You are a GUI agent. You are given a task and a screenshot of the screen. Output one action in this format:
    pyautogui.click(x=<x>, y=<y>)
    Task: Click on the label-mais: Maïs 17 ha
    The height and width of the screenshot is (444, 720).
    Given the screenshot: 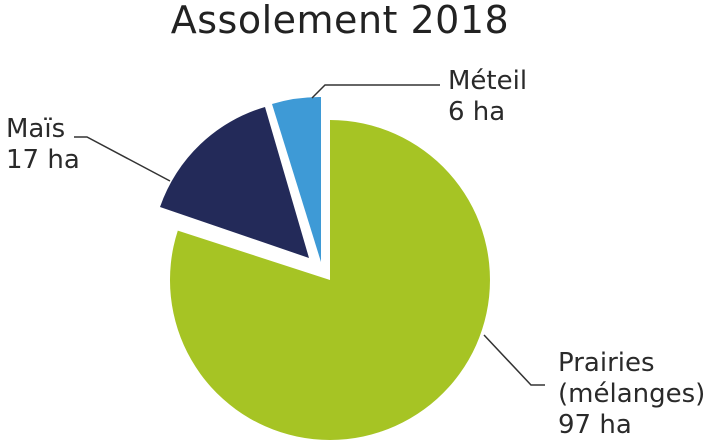 What is the action you would take?
    pyautogui.click(x=43, y=145)
    